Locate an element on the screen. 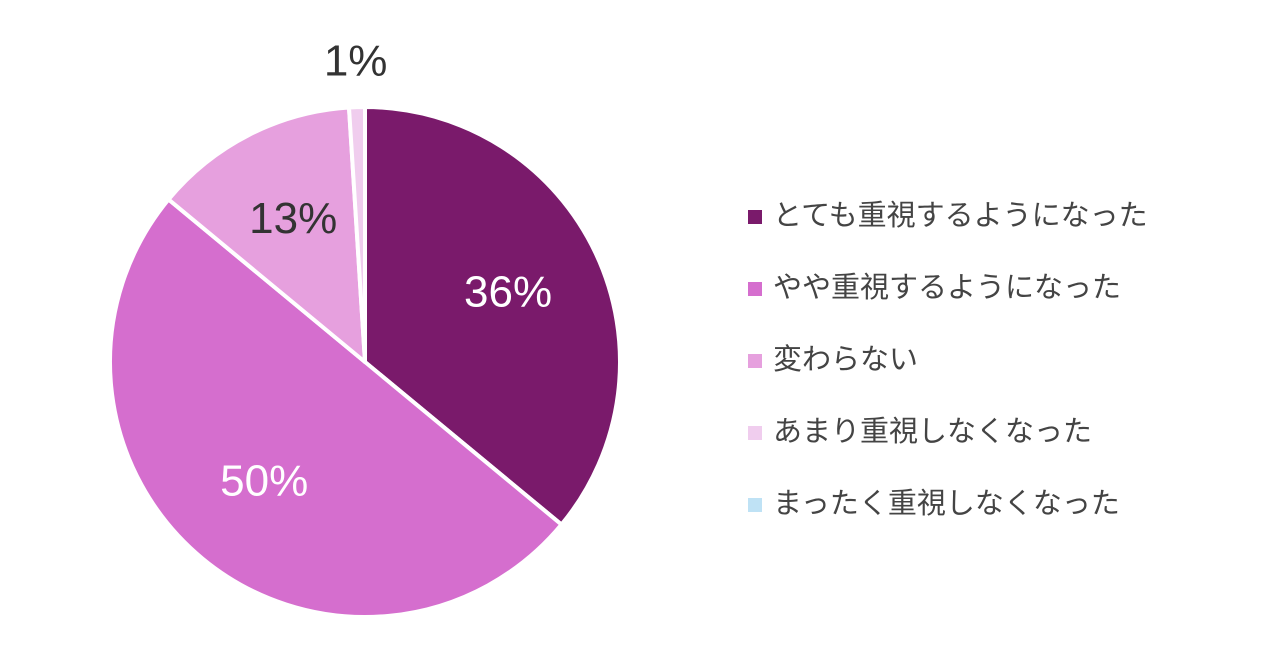 The image size is (1280, 660). data-label: 13% is located at coordinates (293, 218).